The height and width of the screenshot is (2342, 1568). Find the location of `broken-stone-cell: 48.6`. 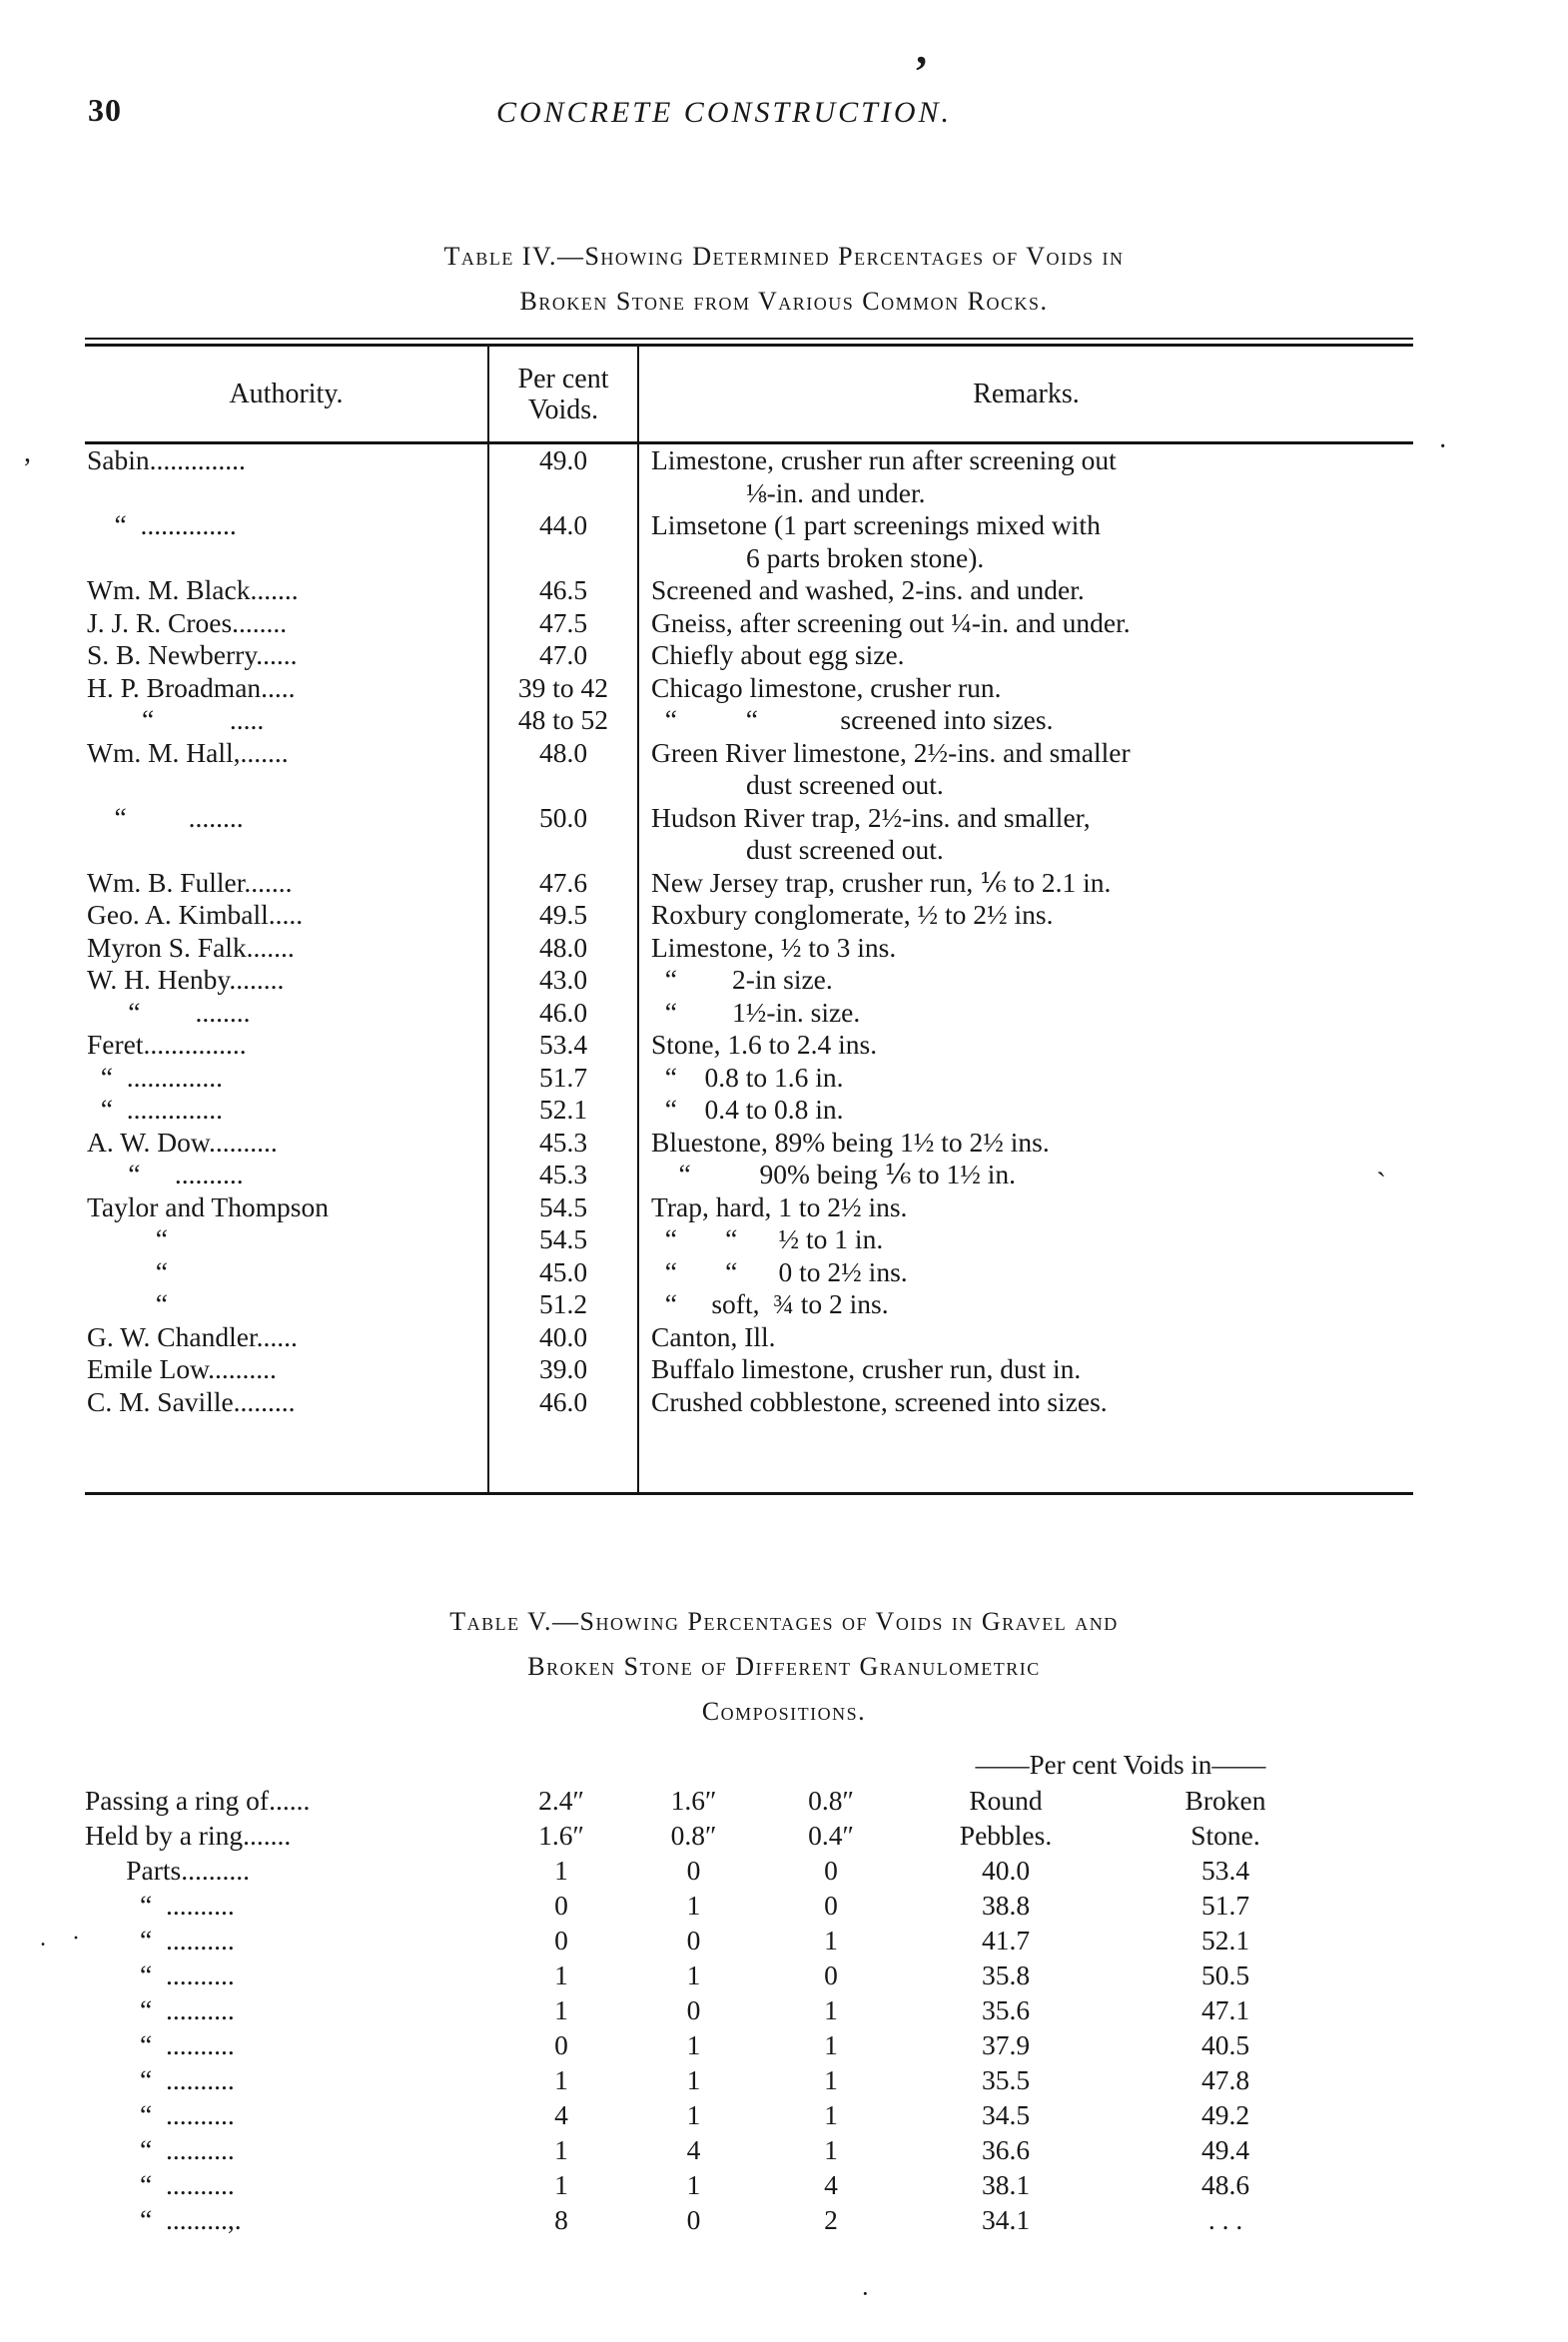

broken-stone-cell: 48.6 is located at coordinates (1225, 2184).